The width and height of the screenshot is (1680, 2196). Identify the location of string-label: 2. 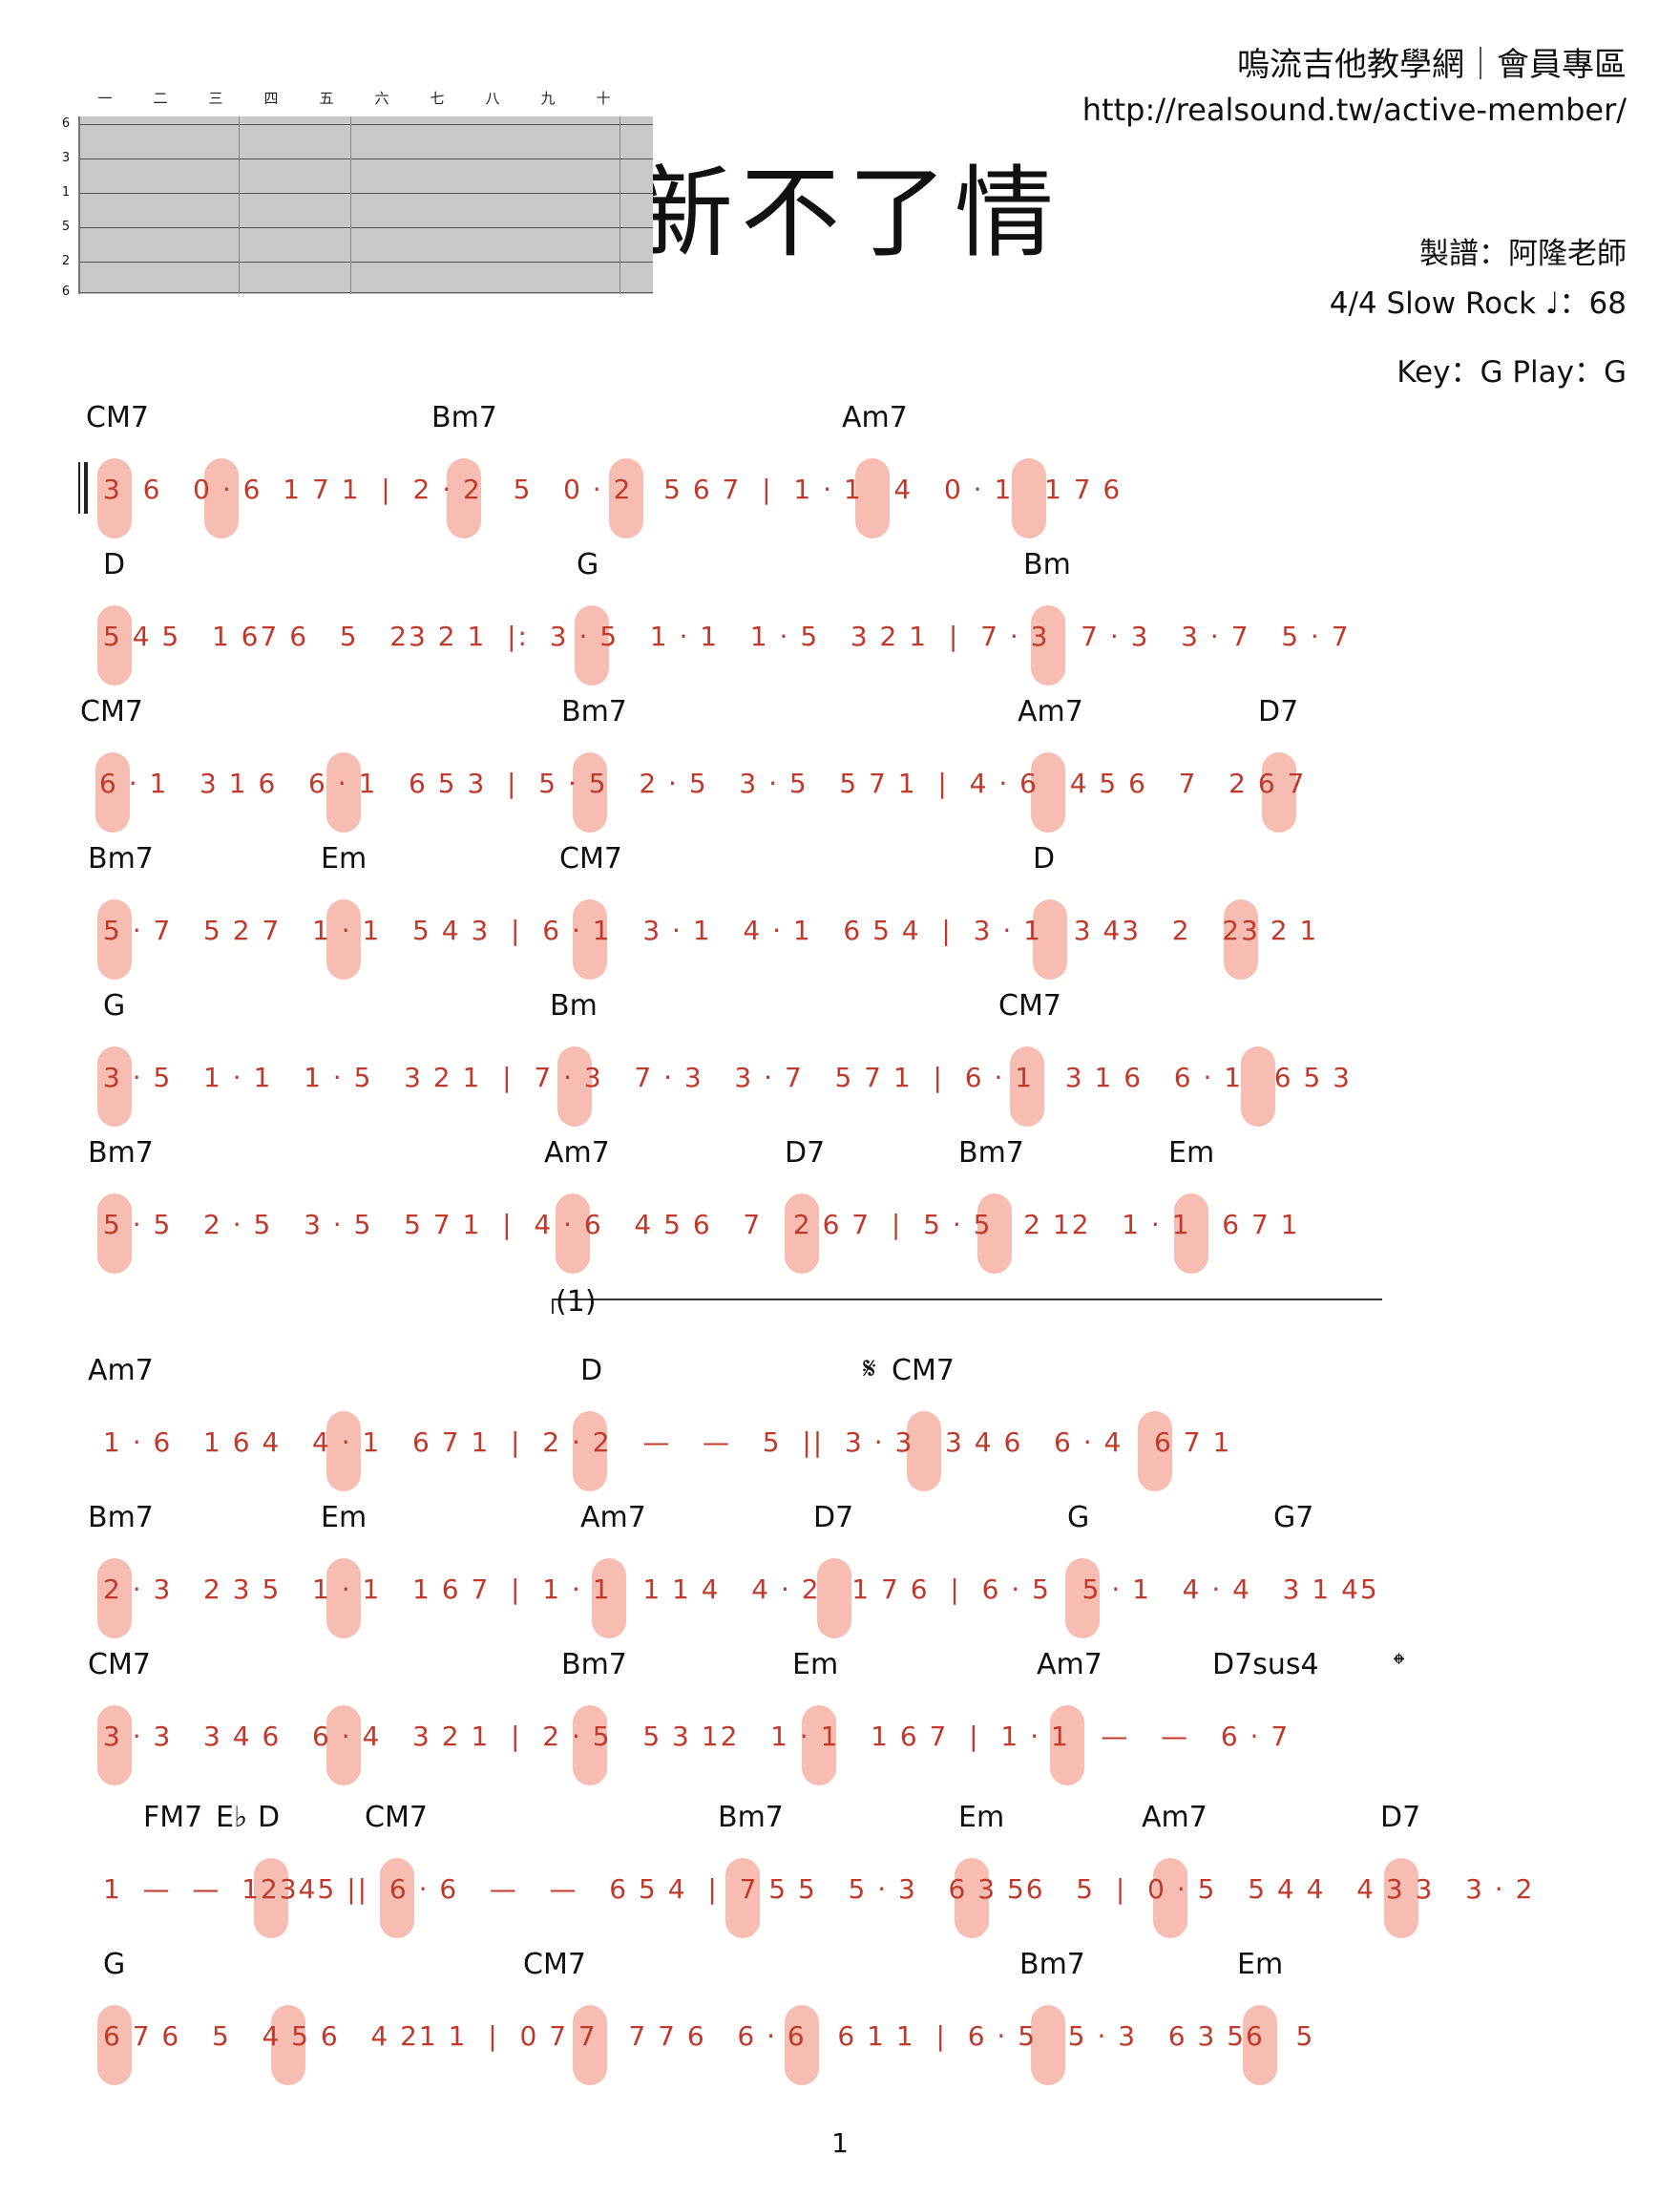
(66, 261).